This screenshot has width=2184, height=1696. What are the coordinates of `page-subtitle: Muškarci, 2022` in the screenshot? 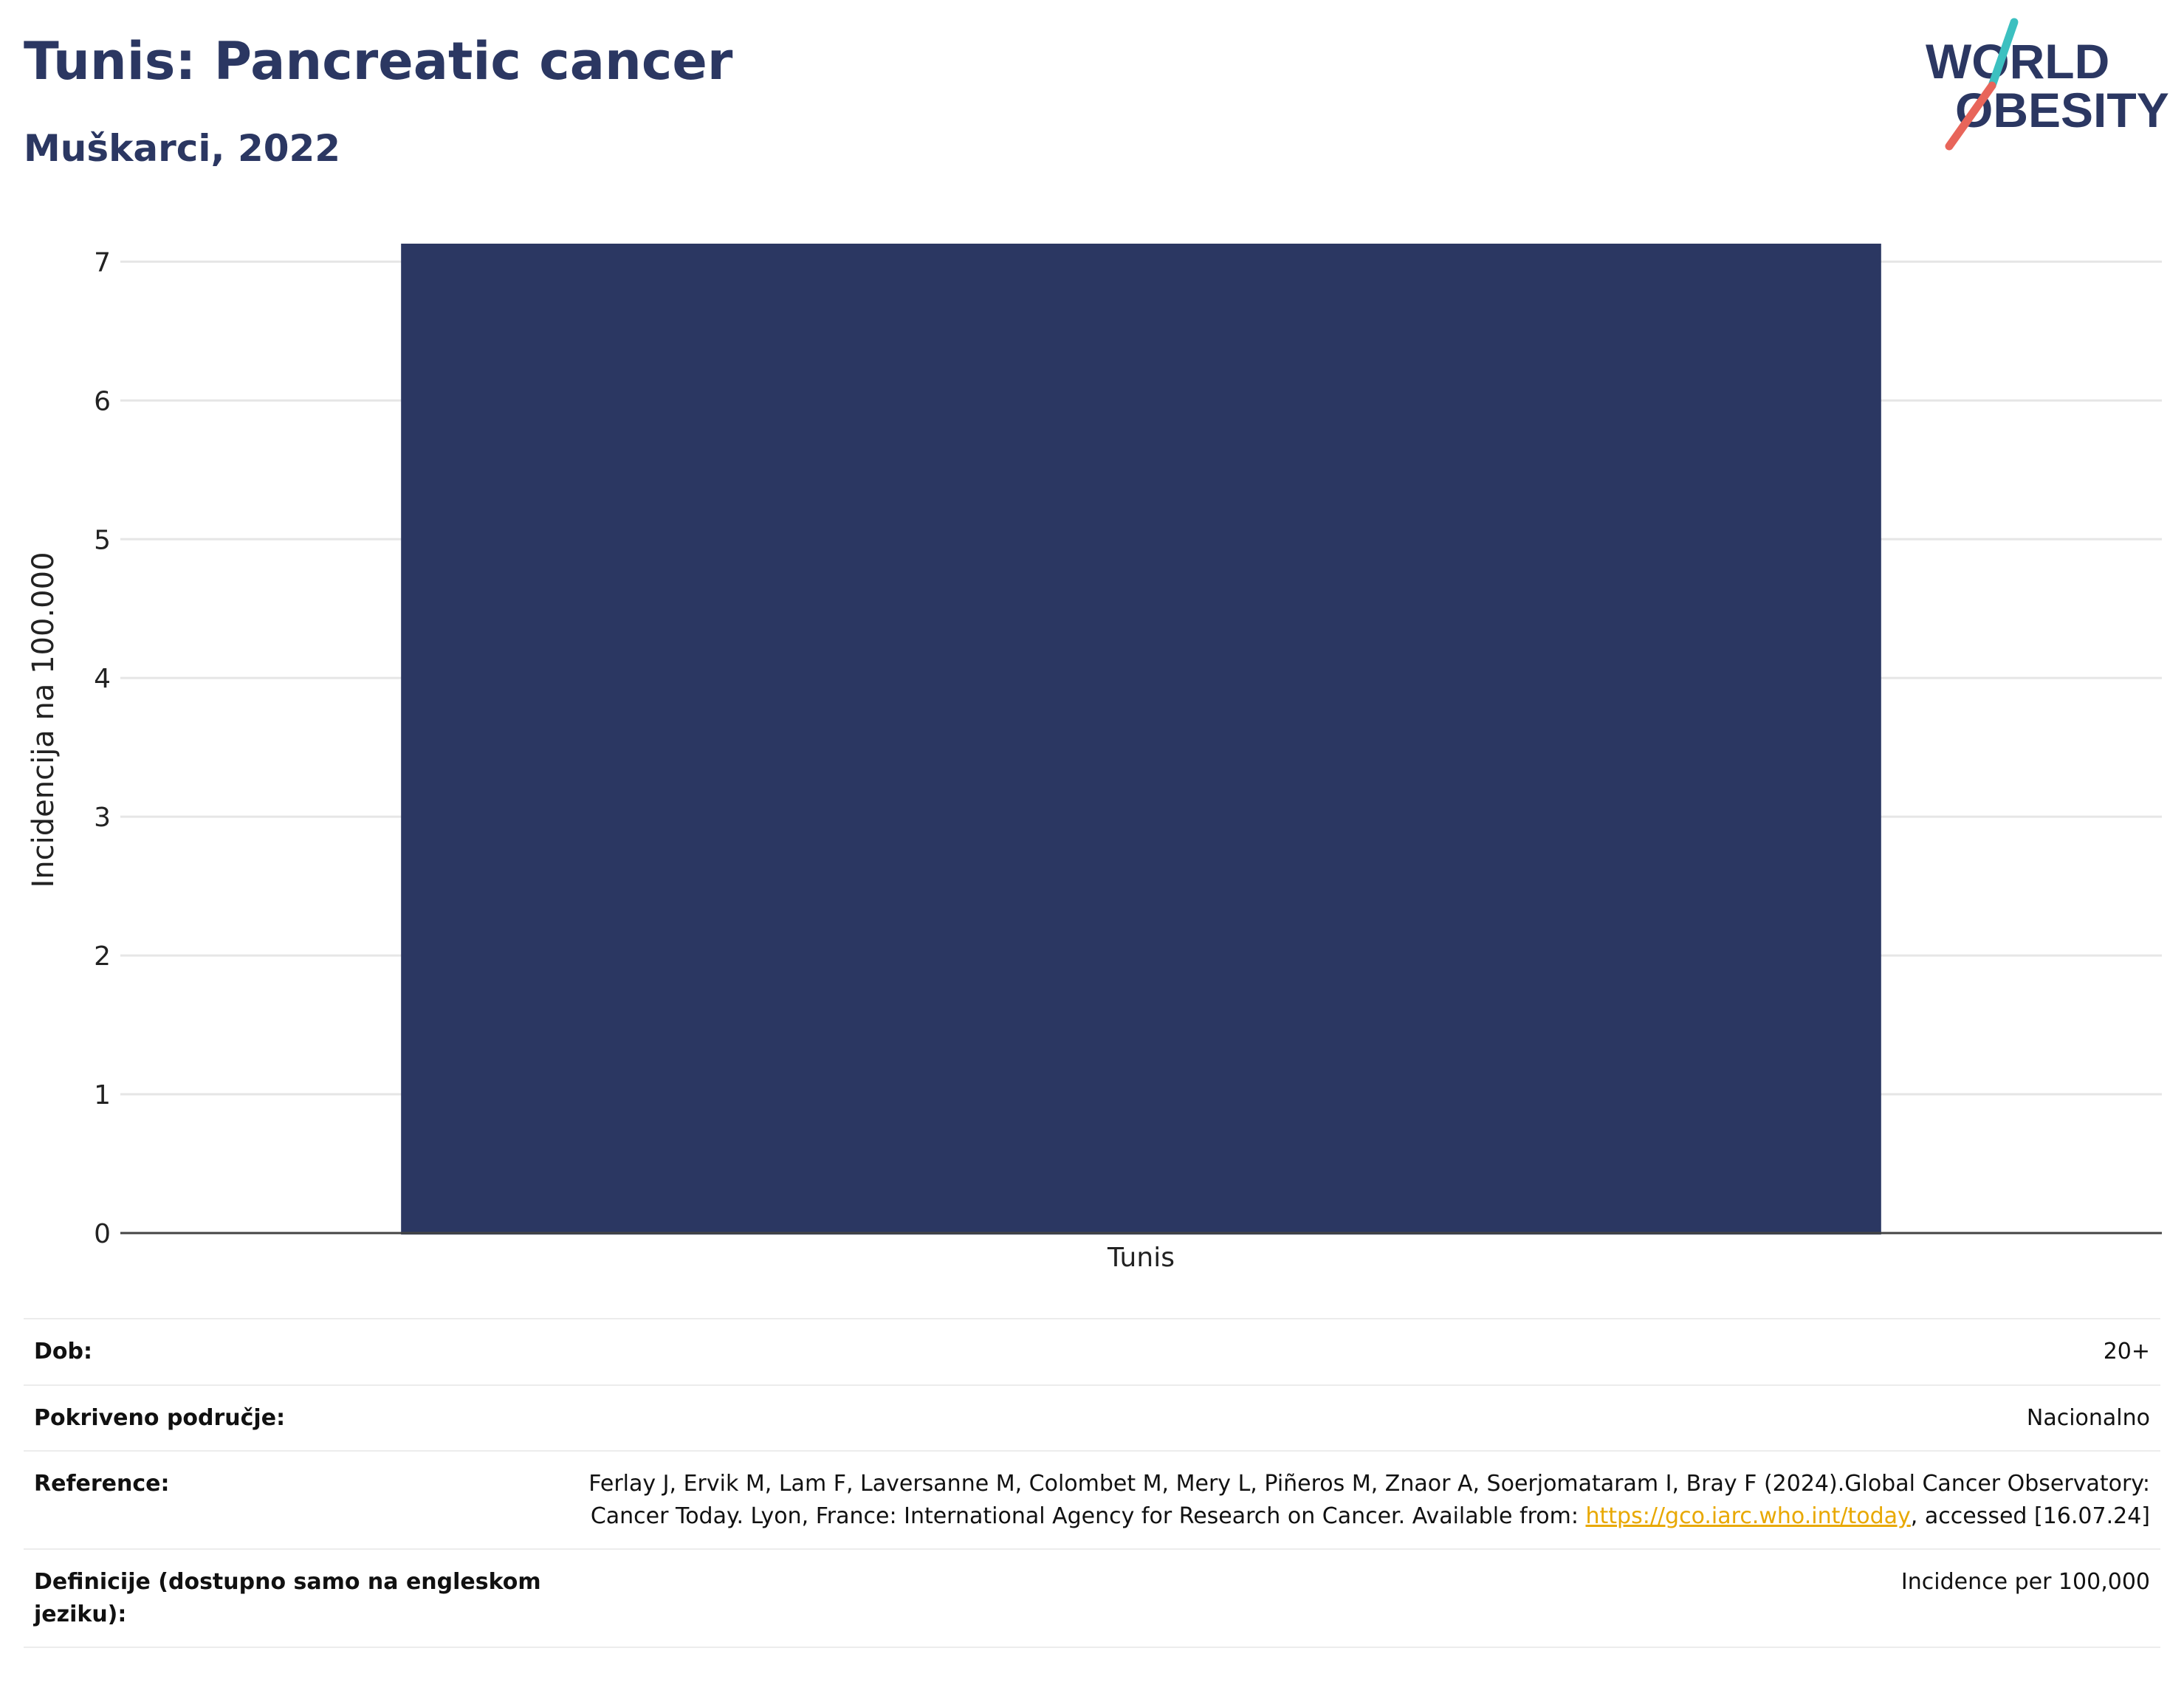 It's located at (183, 148).